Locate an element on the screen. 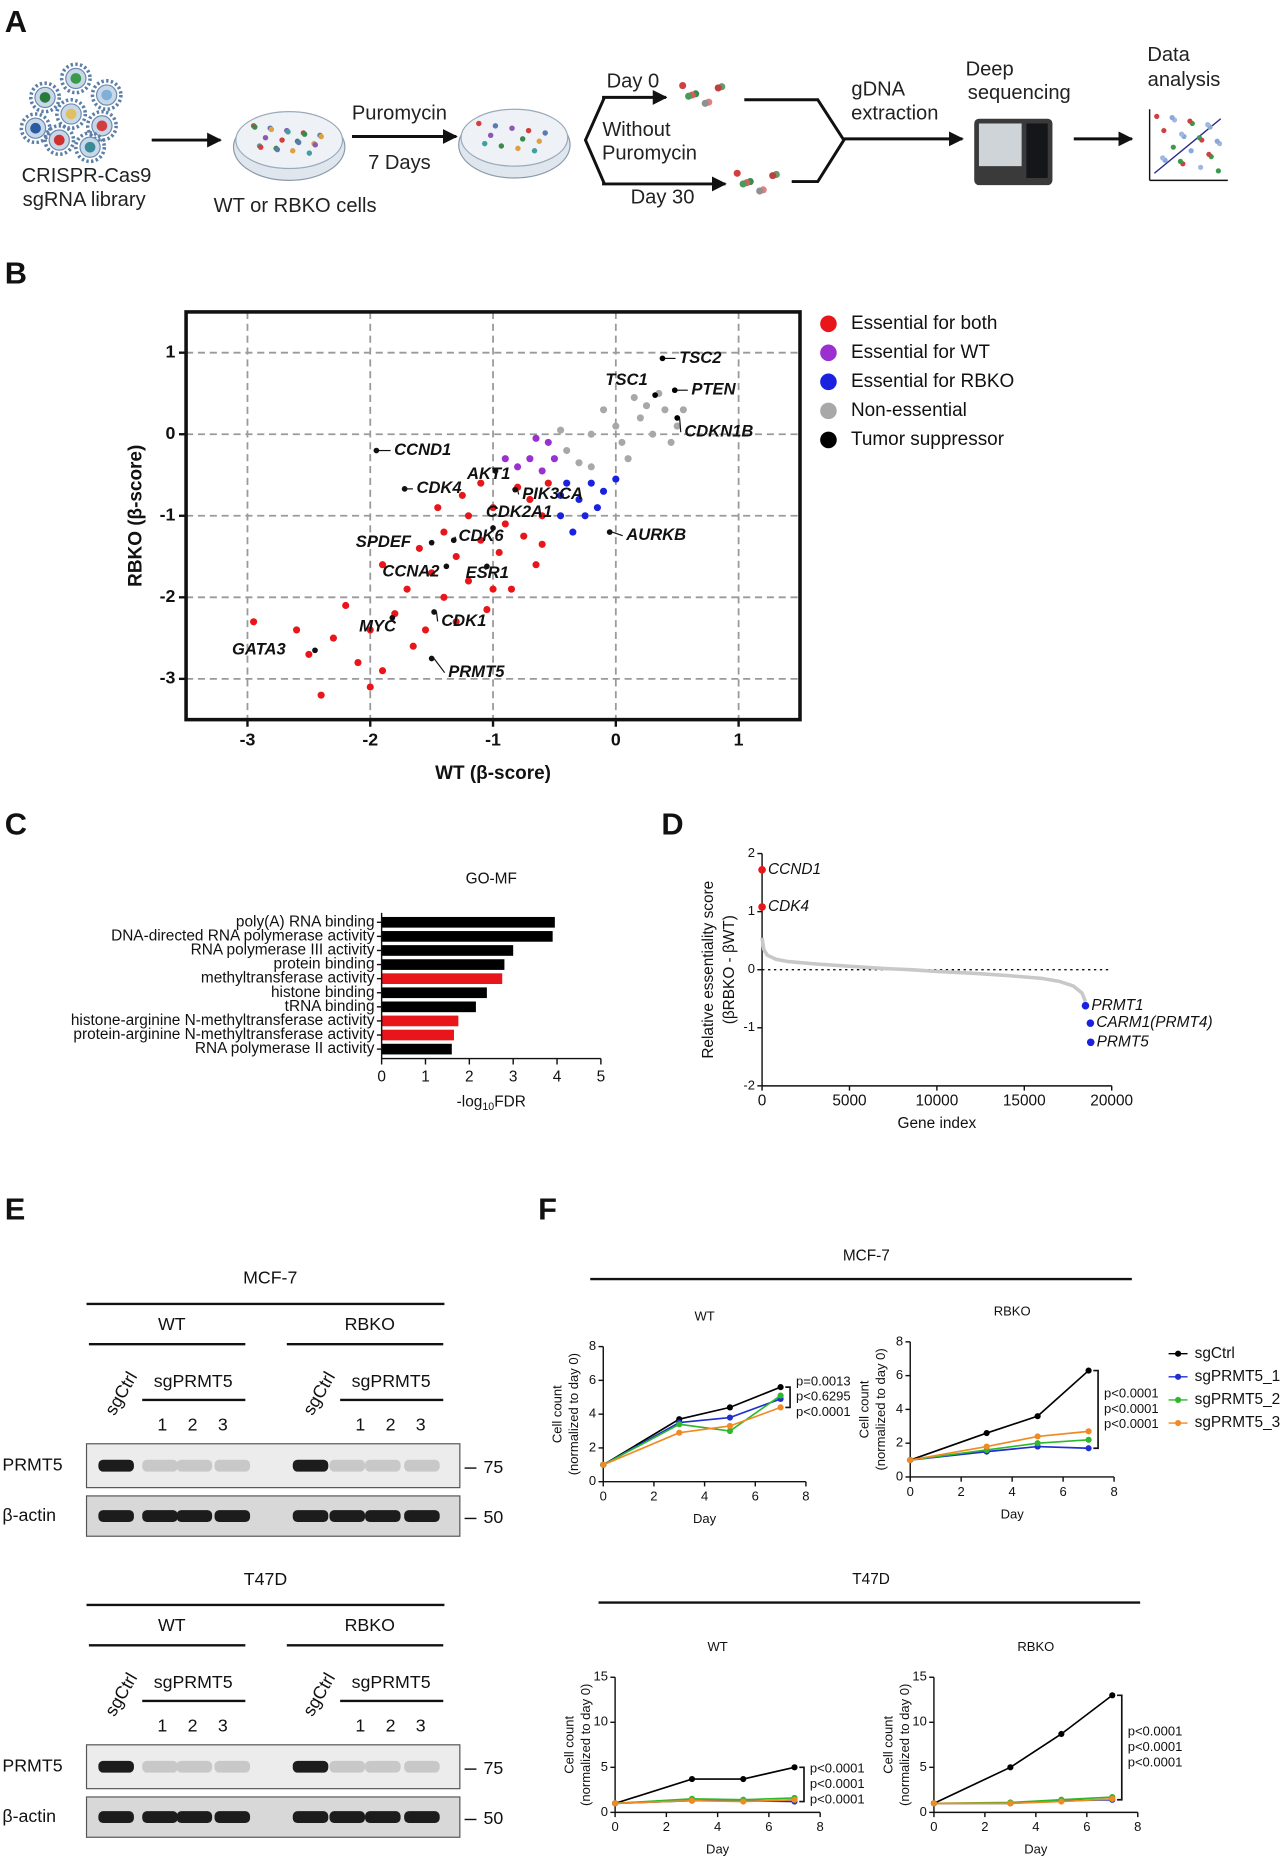  x-tick-label: 4 is located at coordinates (717, 1826).